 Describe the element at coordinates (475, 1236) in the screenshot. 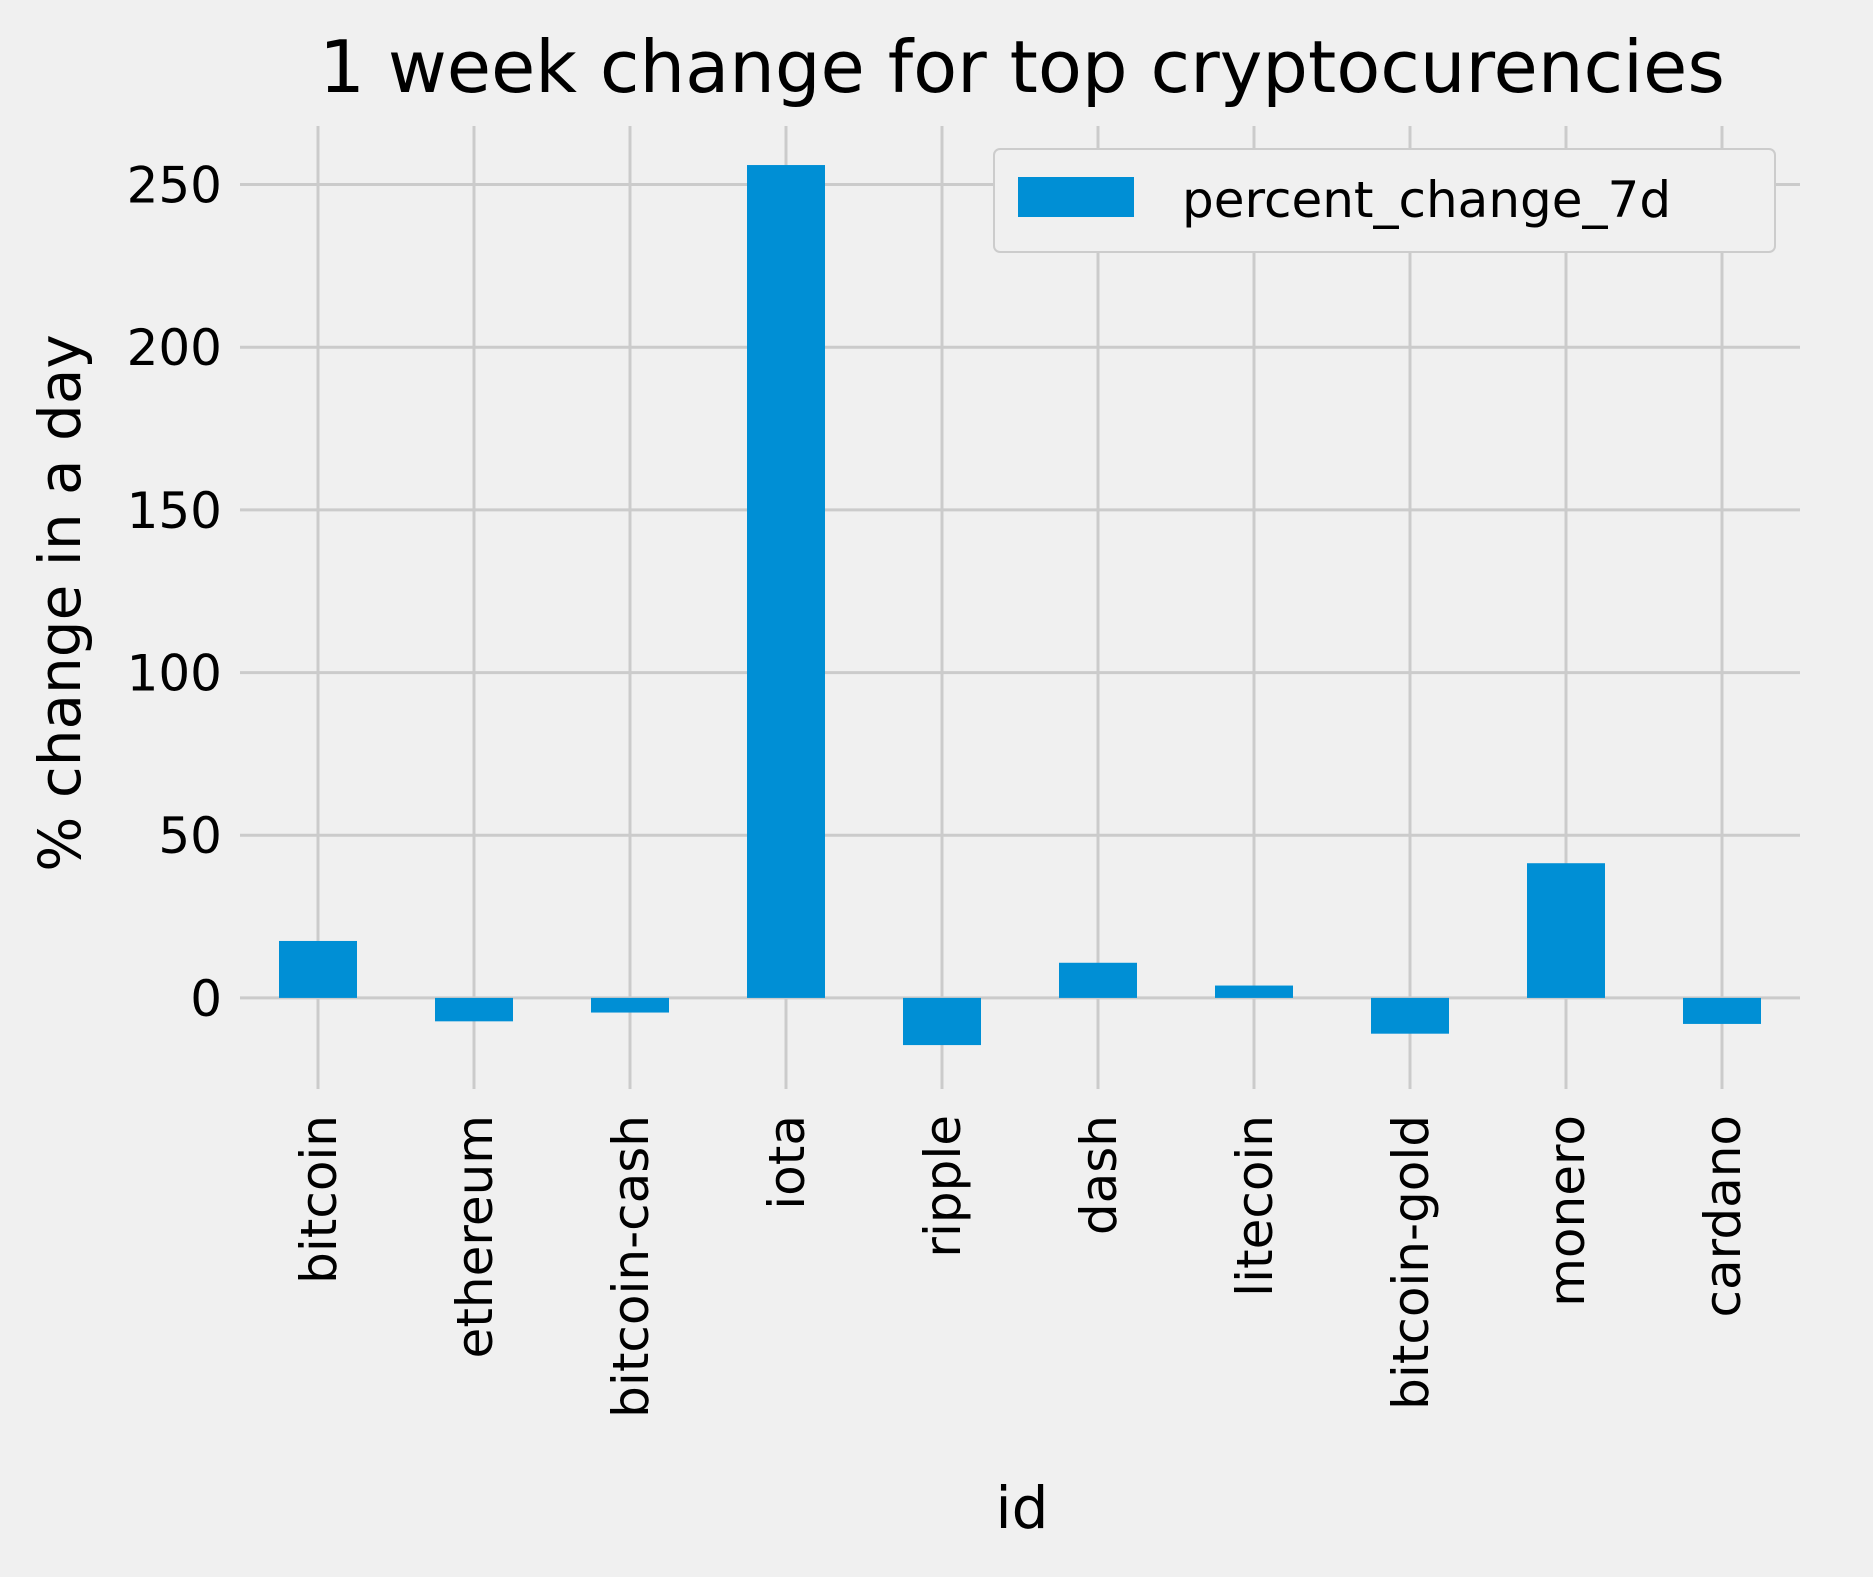

I see `x-tick-label: ethereum` at that location.